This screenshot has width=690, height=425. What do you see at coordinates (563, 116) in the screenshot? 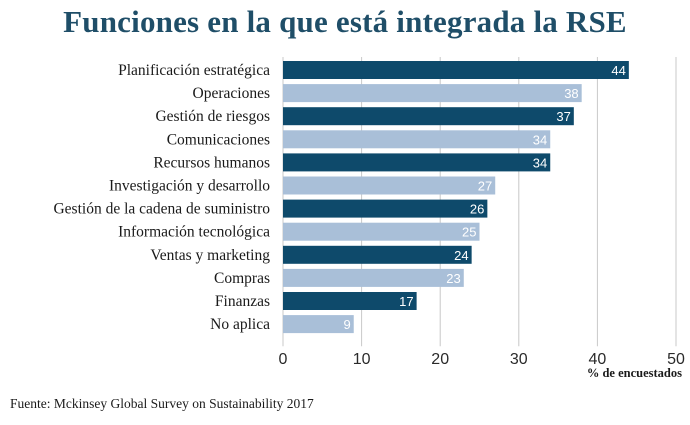
I see `data-label: 37` at bounding box center [563, 116].